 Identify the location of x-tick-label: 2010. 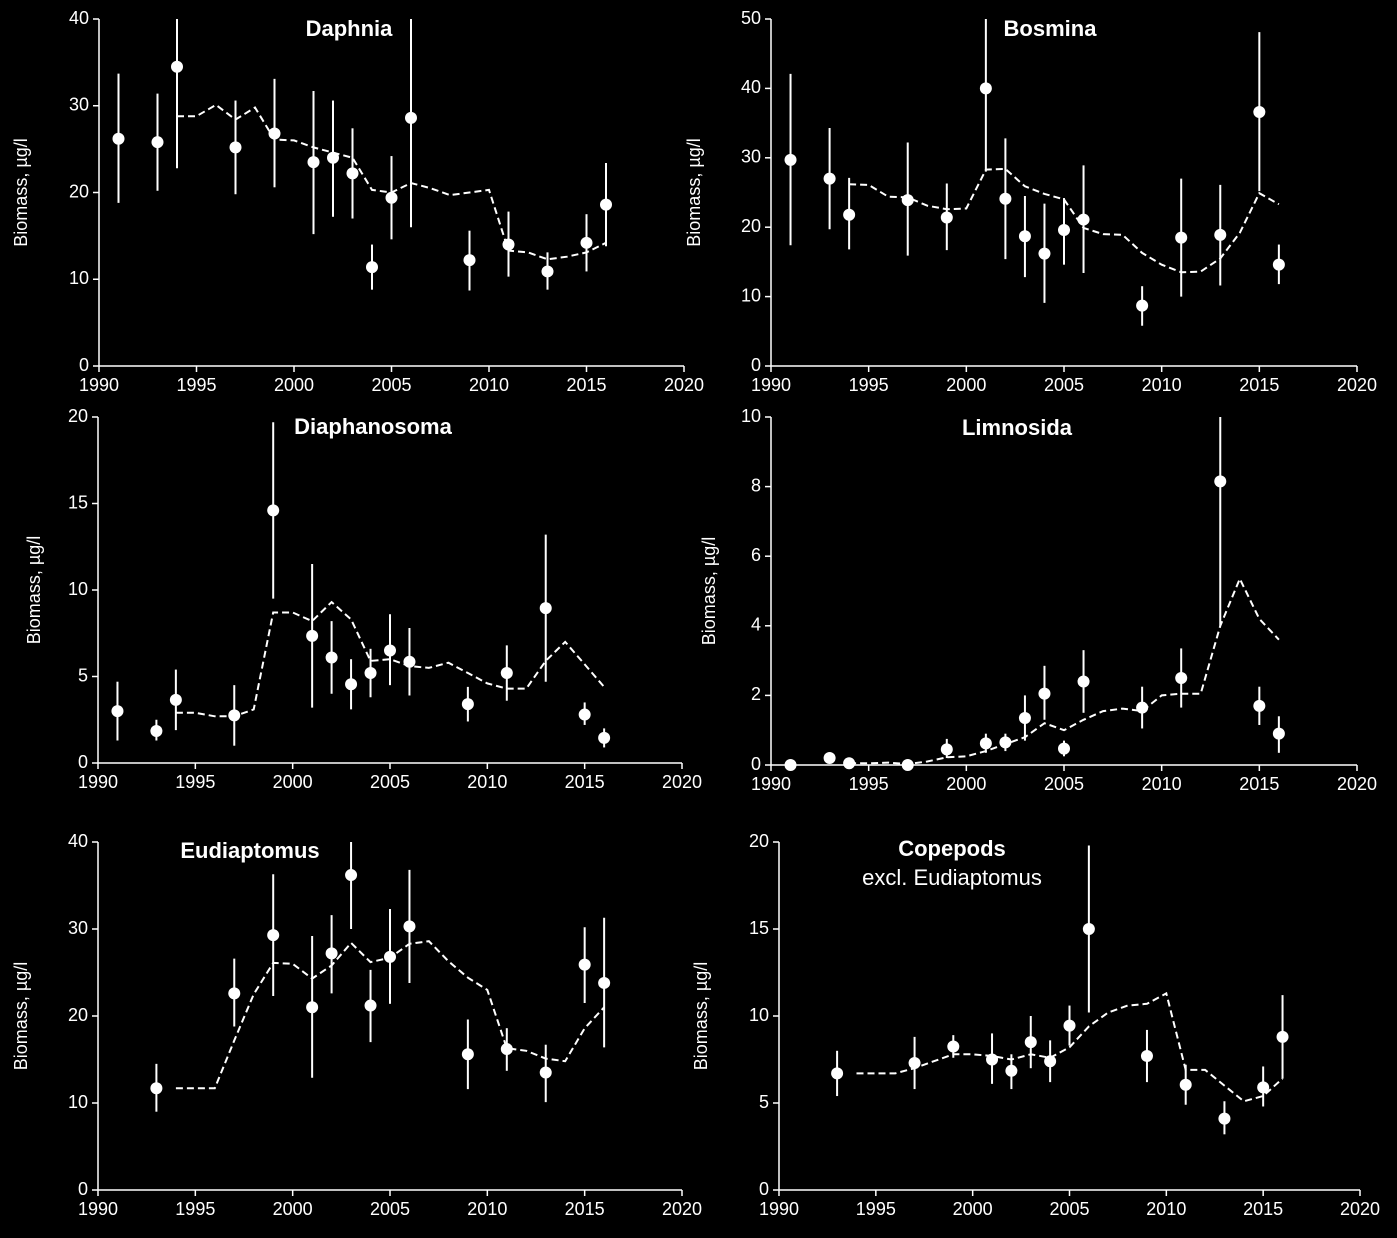
(1162, 784).